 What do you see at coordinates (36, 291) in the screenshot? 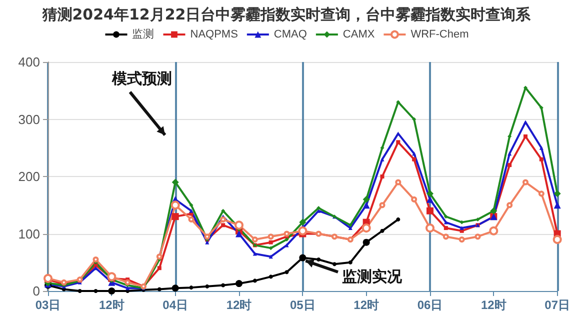
I see `y-tick-label: 0` at bounding box center [36, 291].